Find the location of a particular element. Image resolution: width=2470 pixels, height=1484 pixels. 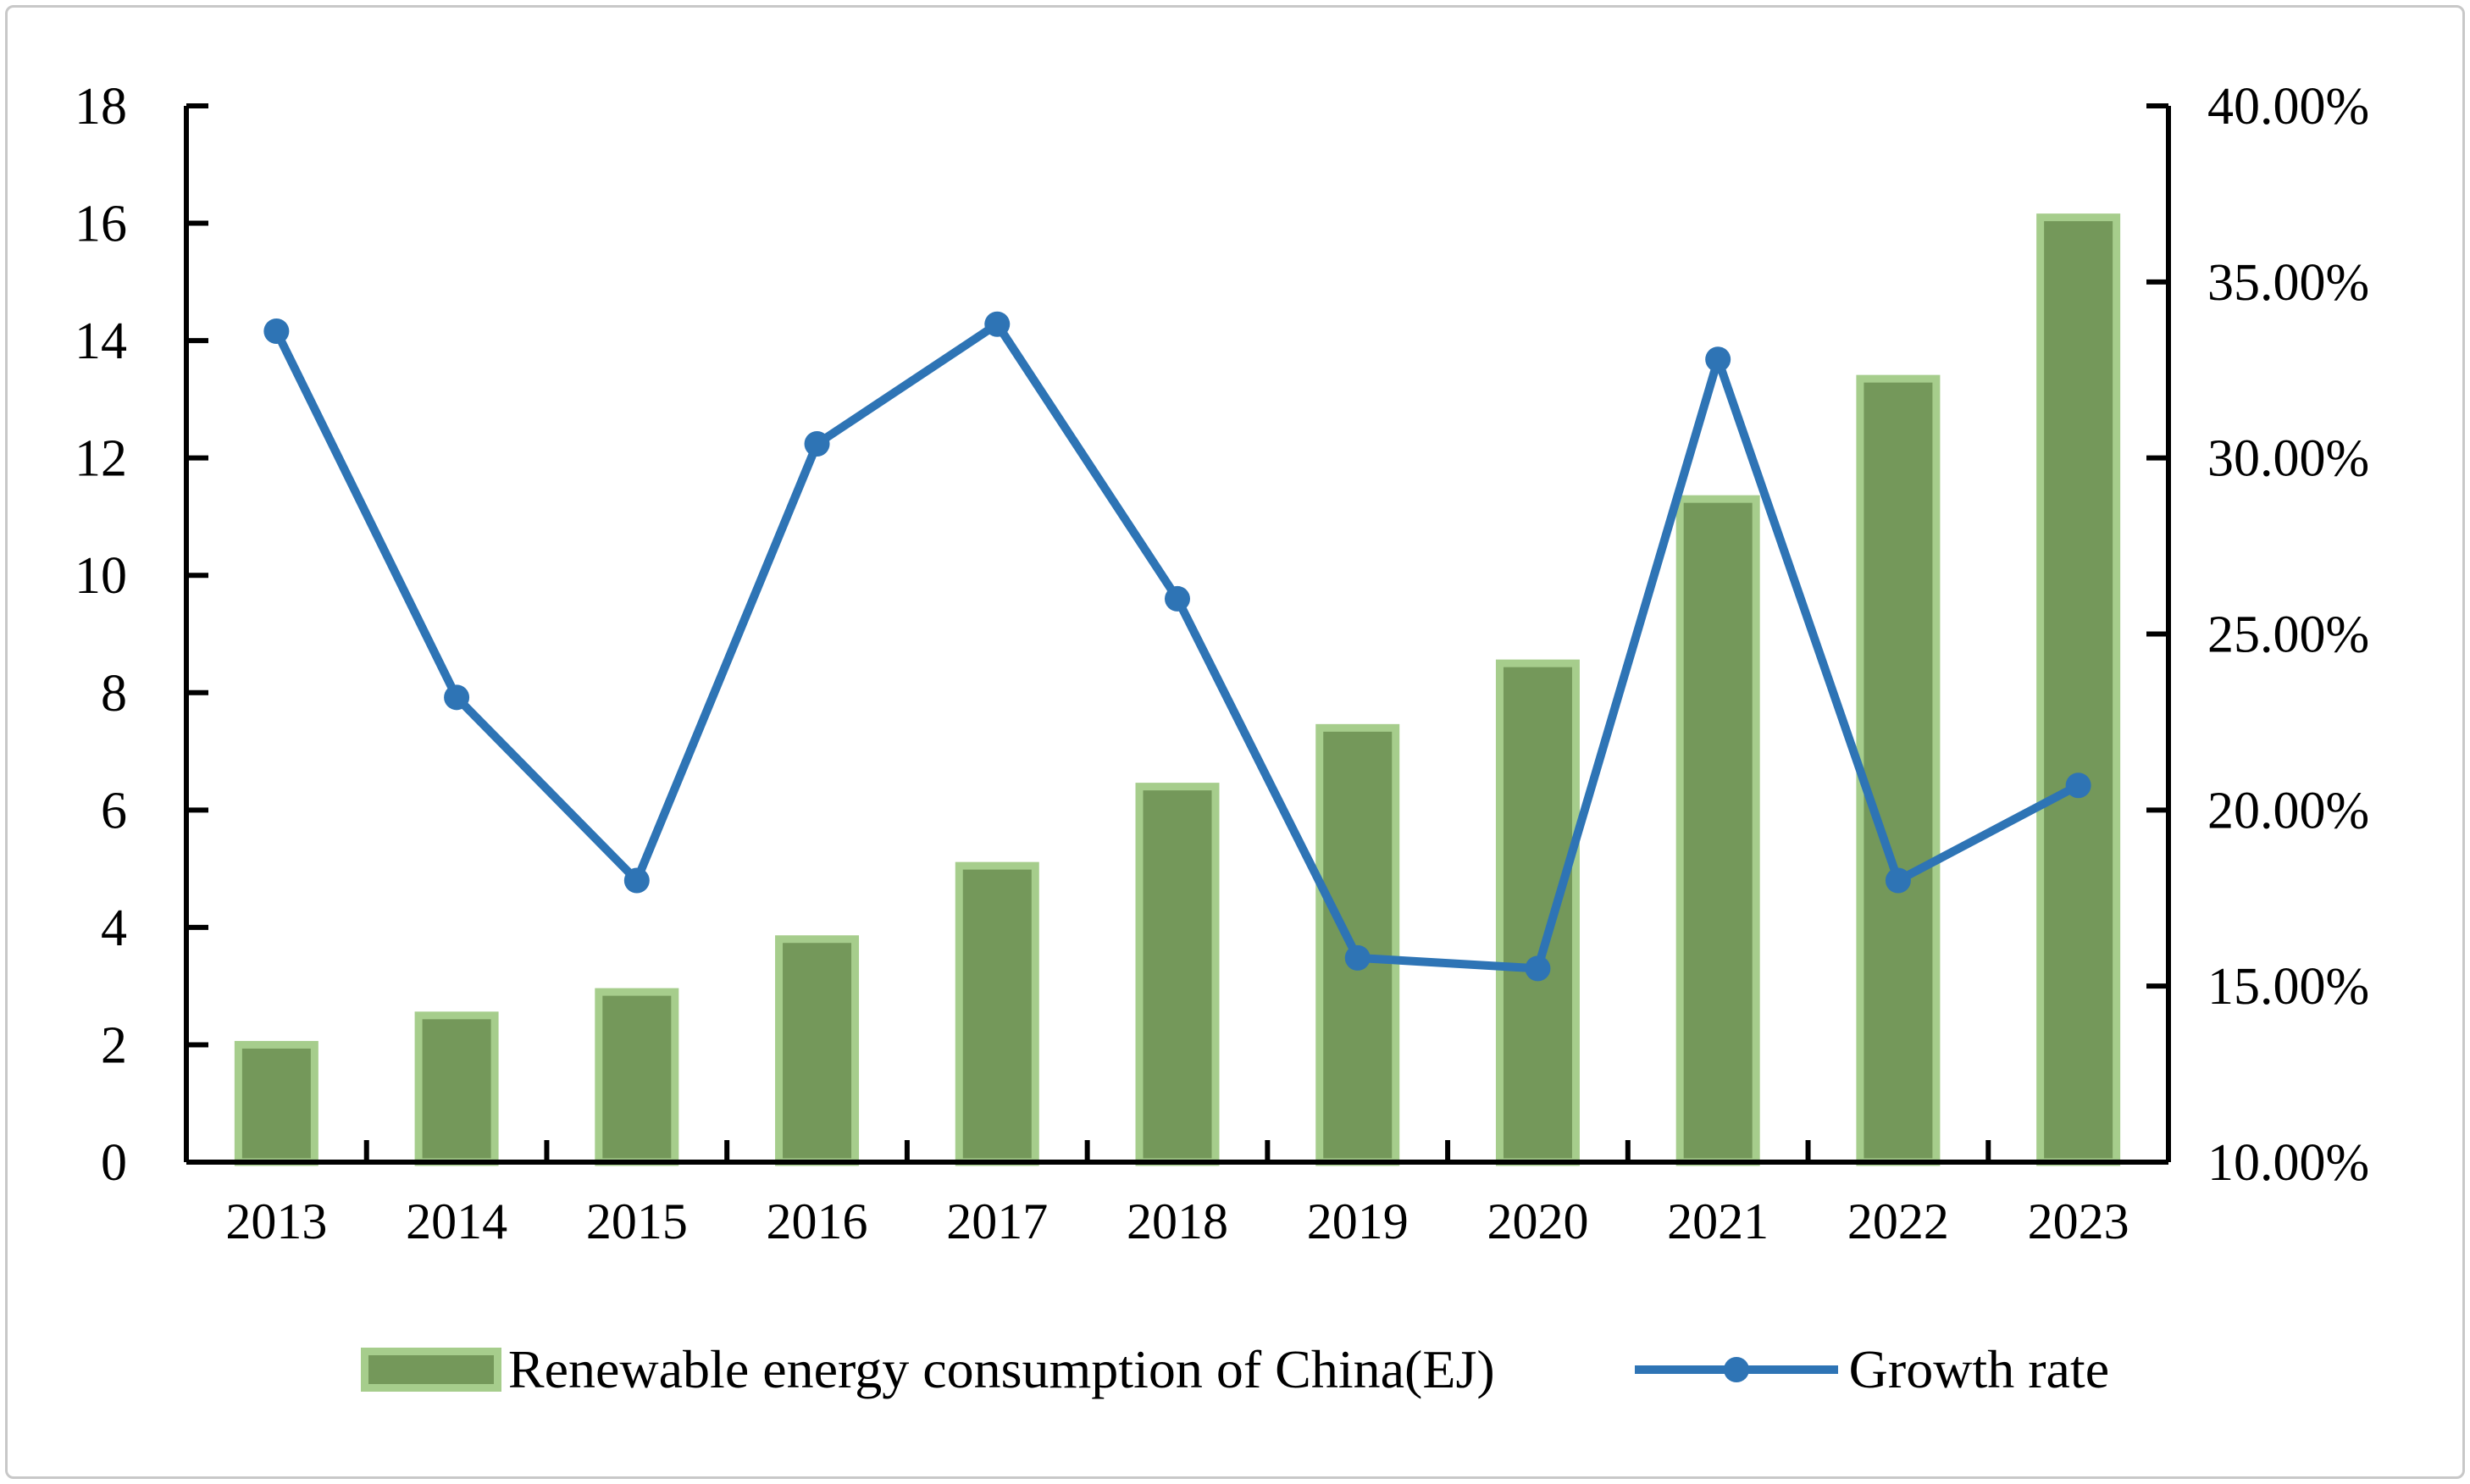

x-axis-label-2018: 2018 is located at coordinates (1178, 1221).